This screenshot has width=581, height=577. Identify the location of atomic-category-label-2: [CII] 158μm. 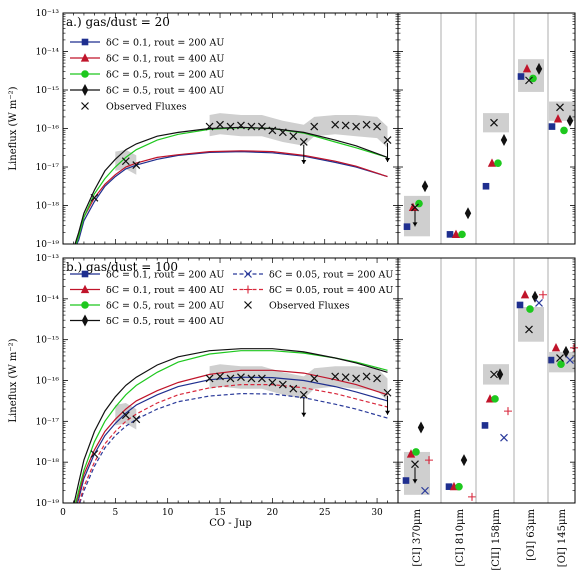
(496, 539).